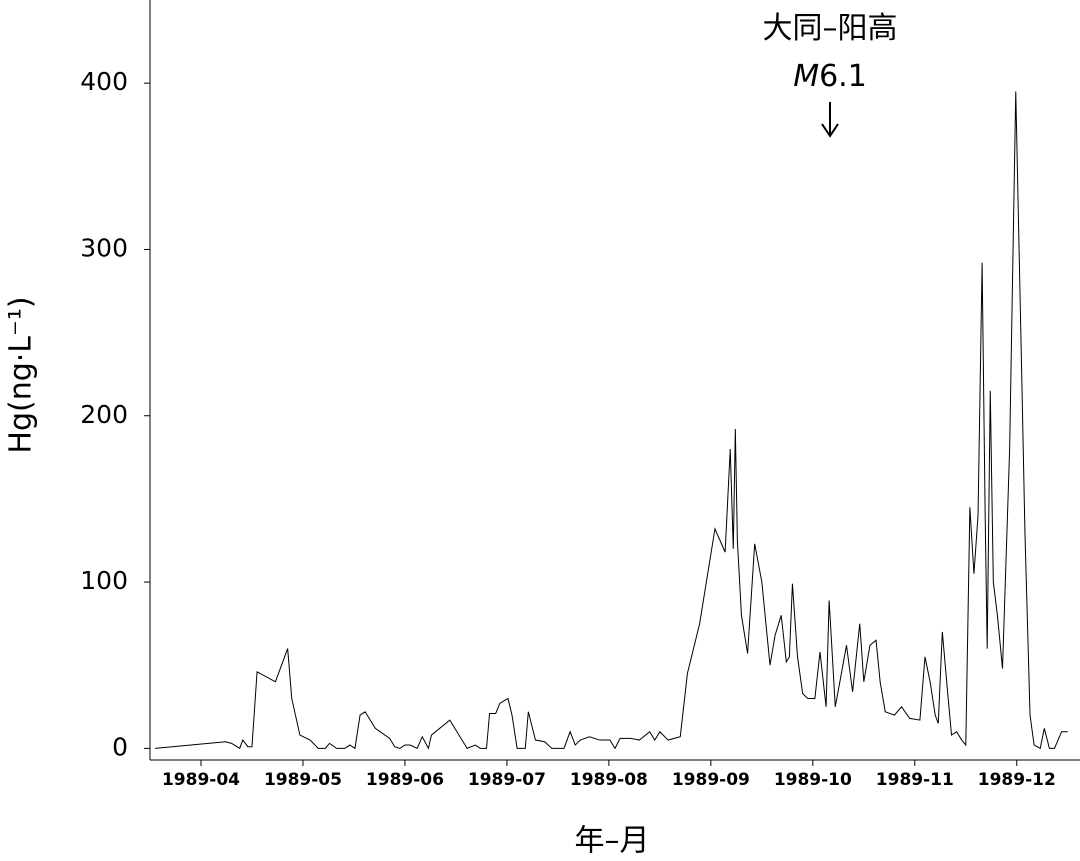  I want to click on x-tick-label: 1989-09, so click(711, 780).